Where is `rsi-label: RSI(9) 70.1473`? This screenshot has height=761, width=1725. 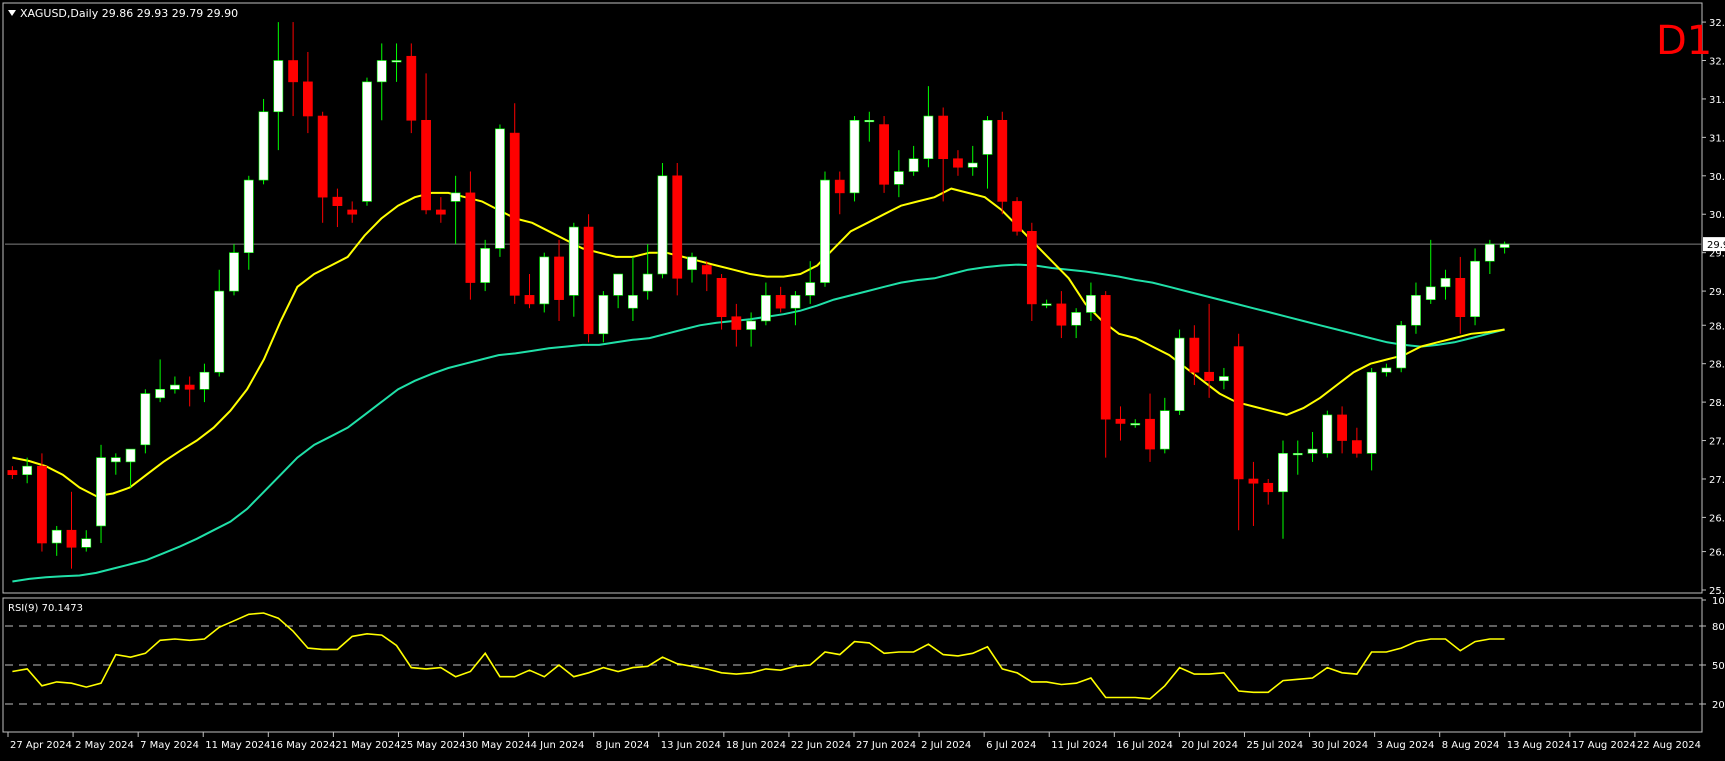
rsi-label: RSI(9) 70.1473 is located at coordinates (45, 608).